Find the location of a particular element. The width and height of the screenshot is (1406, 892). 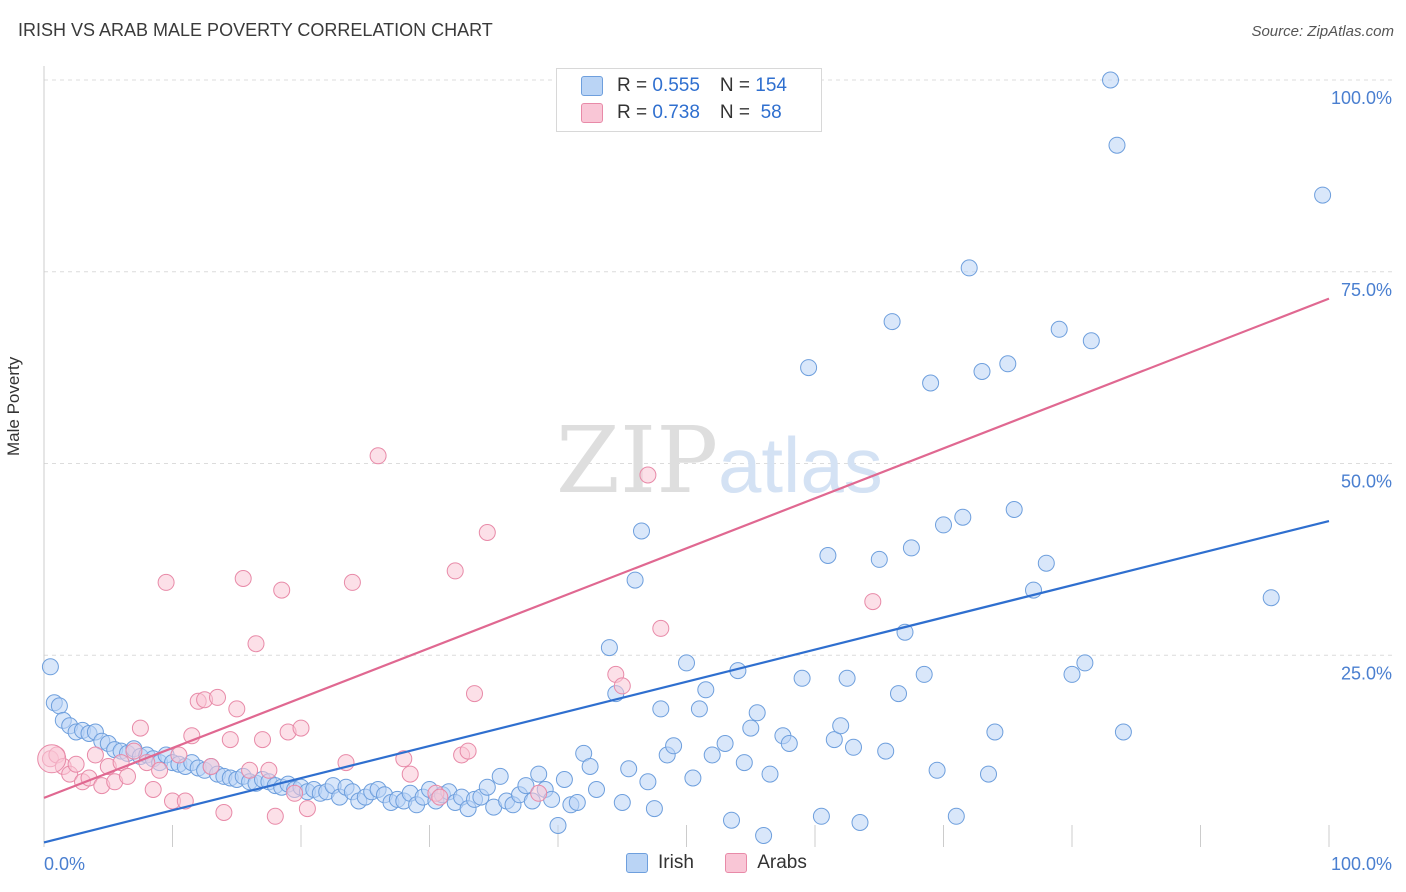

watermark-atlas: atlas is located at coordinates (800, 465).